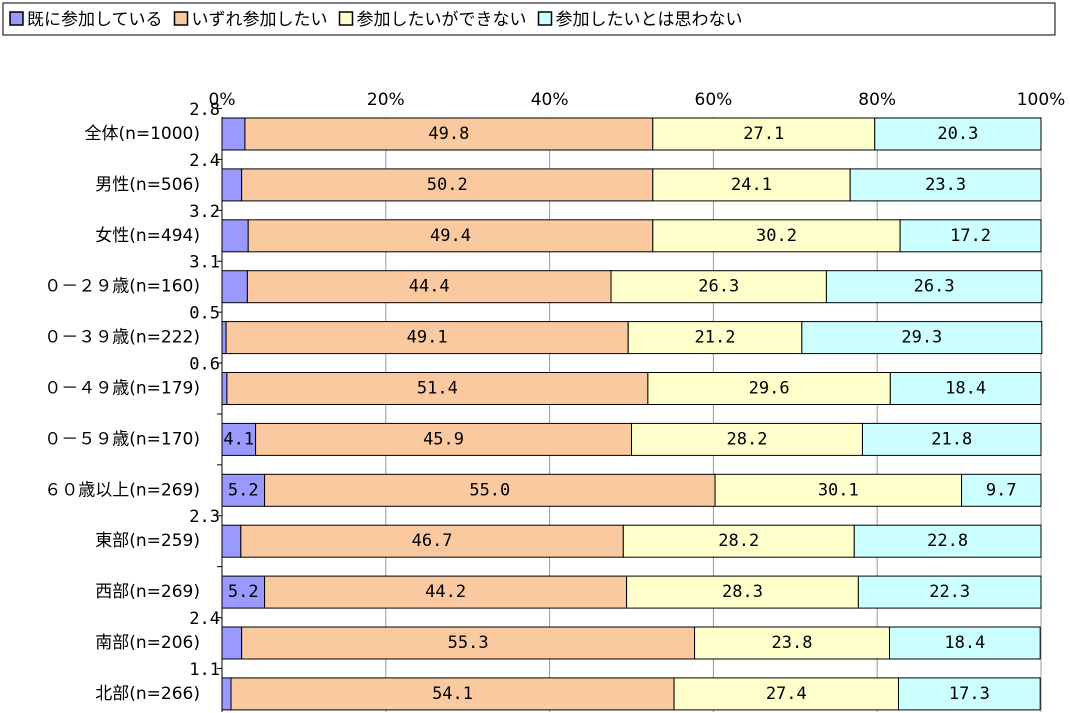 This screenshot has width=1070, height=713. I want to click on value-label: 3.2, so click(204, 212).